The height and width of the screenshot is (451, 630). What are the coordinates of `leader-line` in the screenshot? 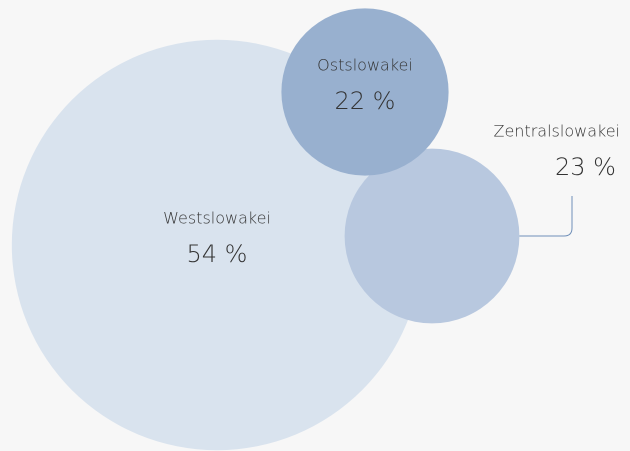 It's located at (546, 216).